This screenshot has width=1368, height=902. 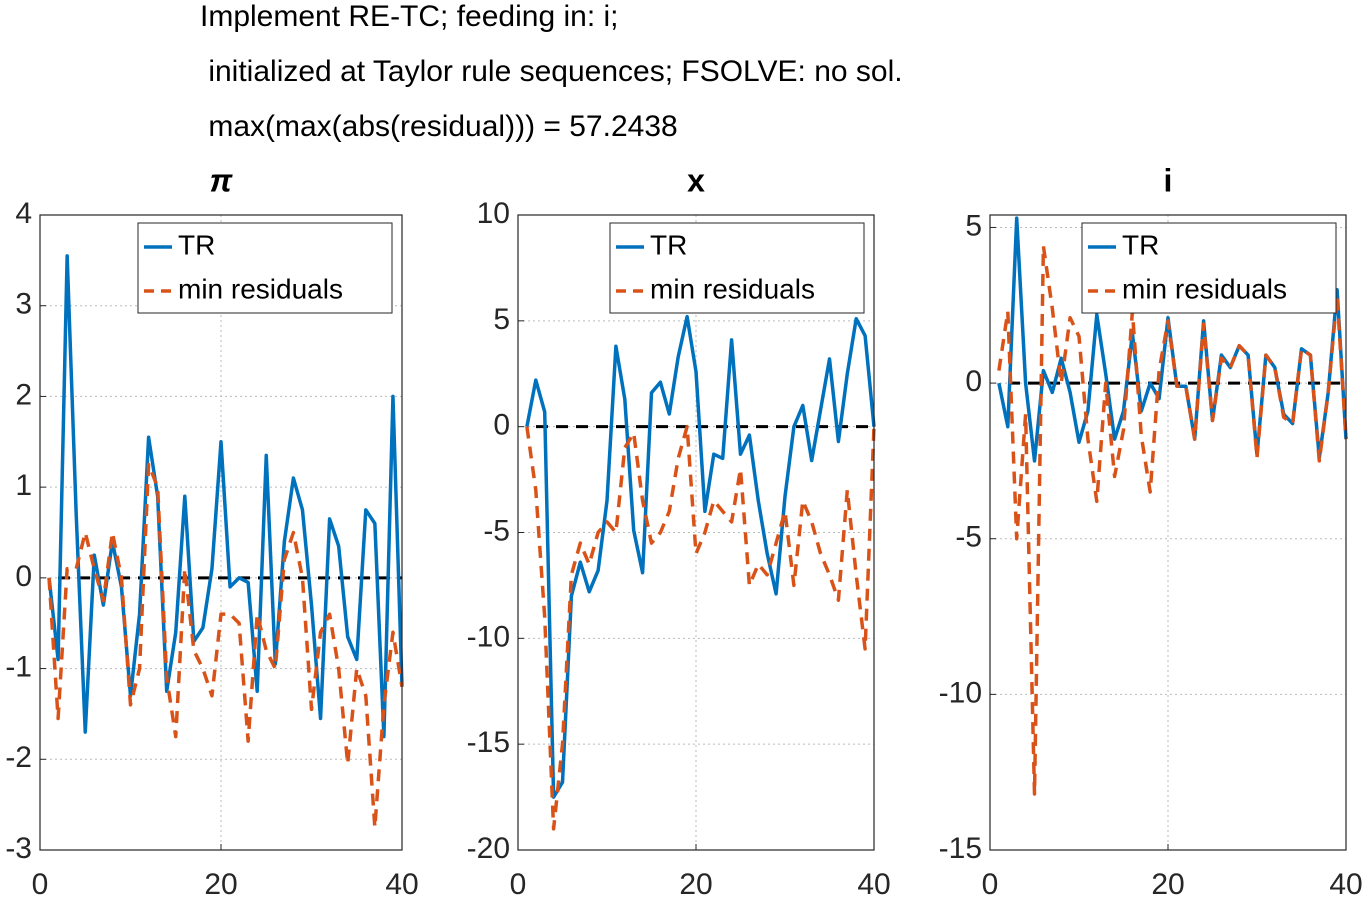 I want to click on y-tick-label: 4, so click(x=23, y=213).